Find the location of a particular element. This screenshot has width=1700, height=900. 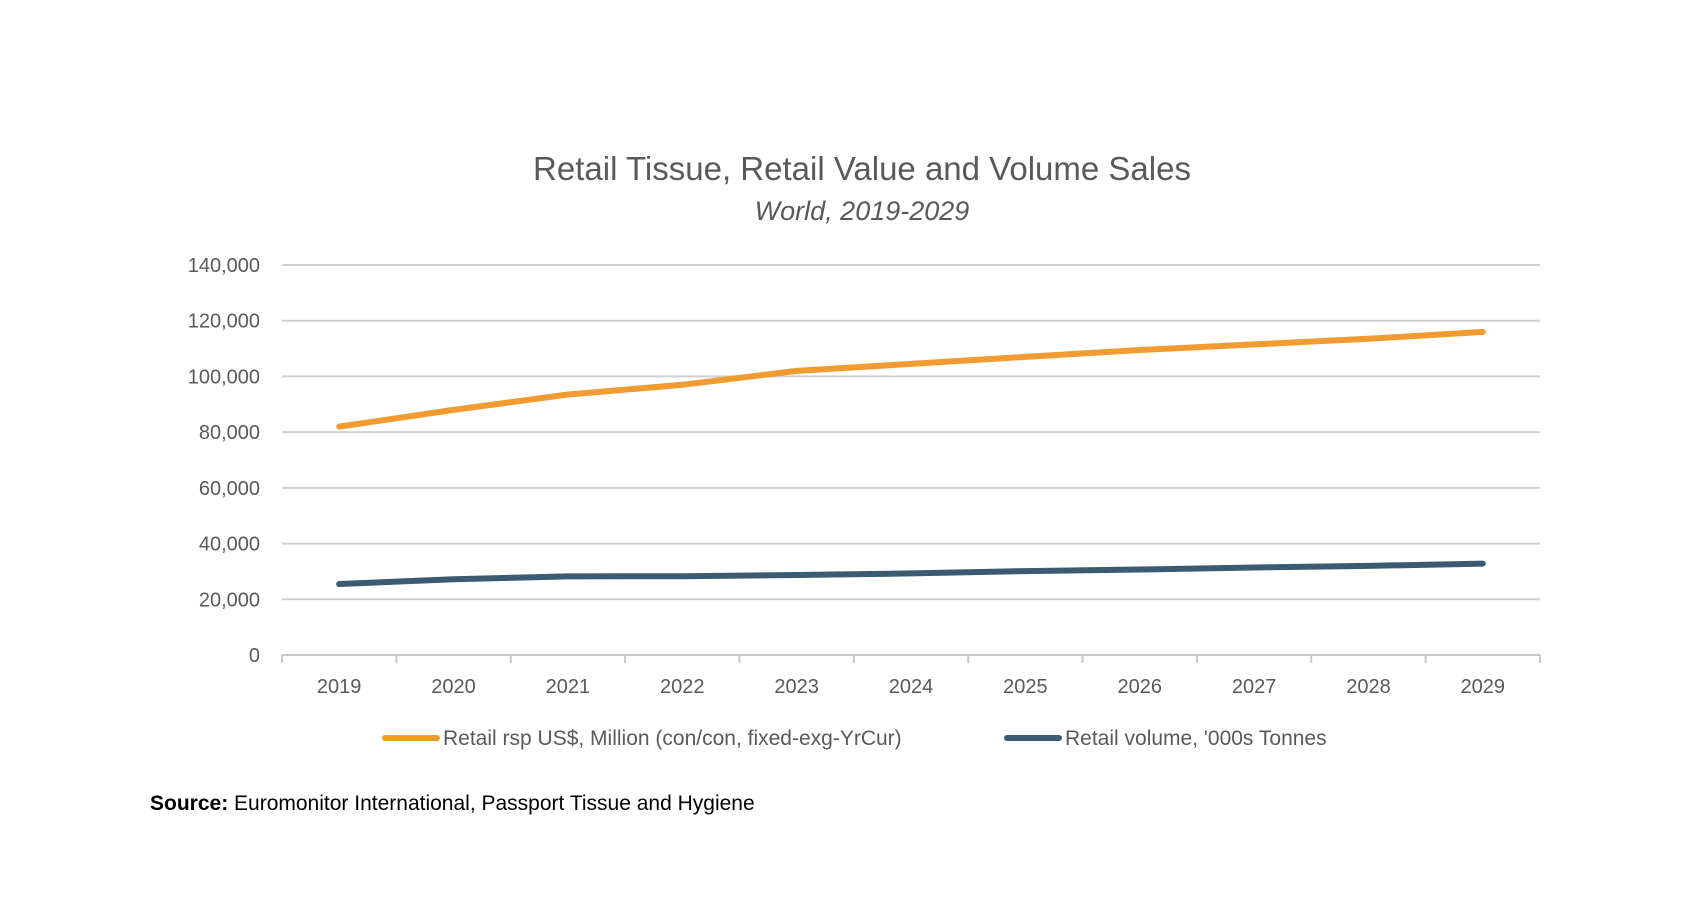

x-tick-label: 2027 is located at coordinates (1254, 687).